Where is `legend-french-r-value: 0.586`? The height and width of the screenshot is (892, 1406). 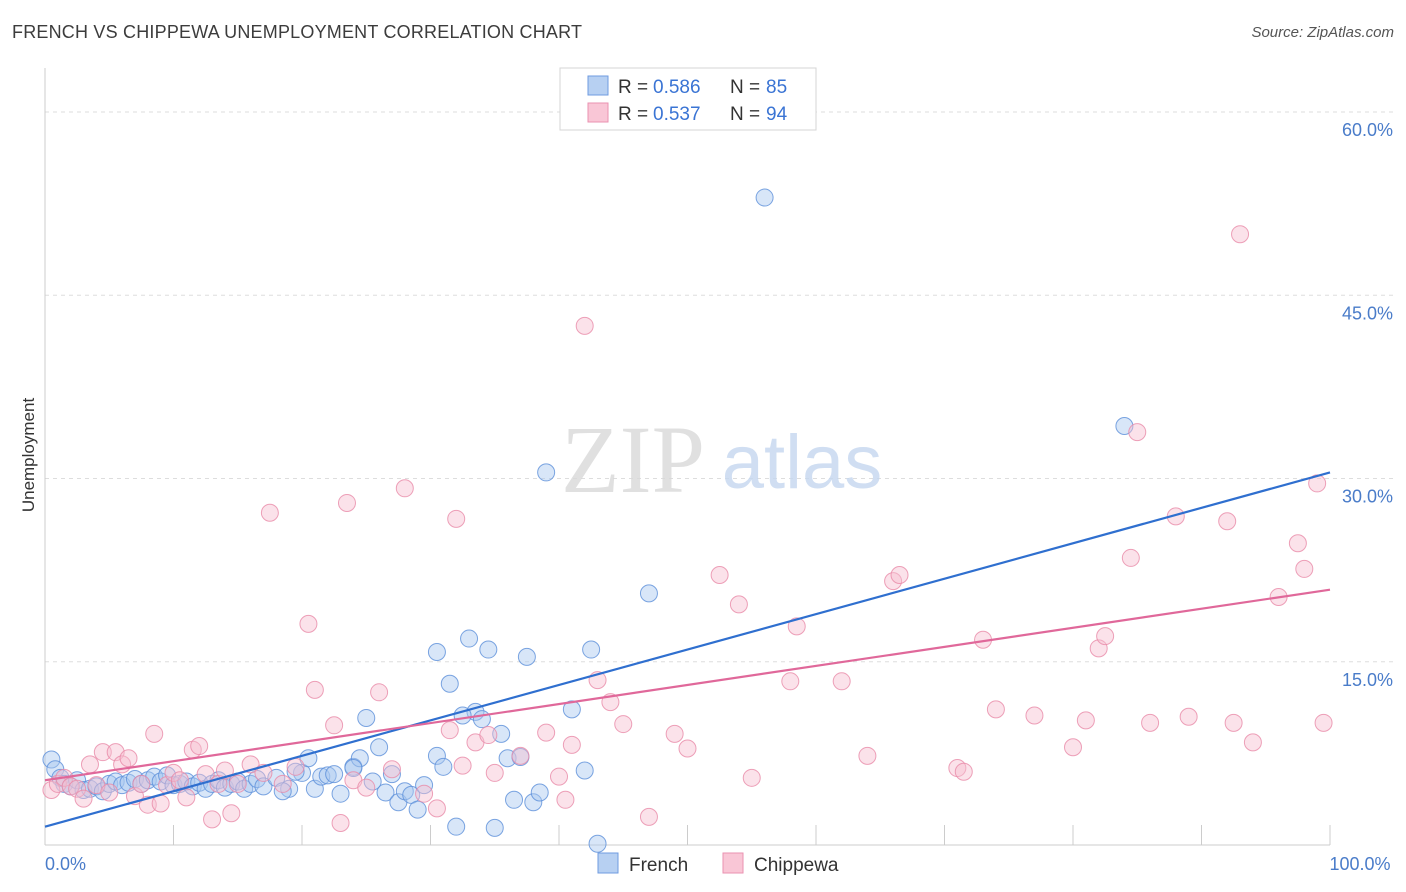 legend-french-r-value: 0.586 is located at coordinates (677, 87).